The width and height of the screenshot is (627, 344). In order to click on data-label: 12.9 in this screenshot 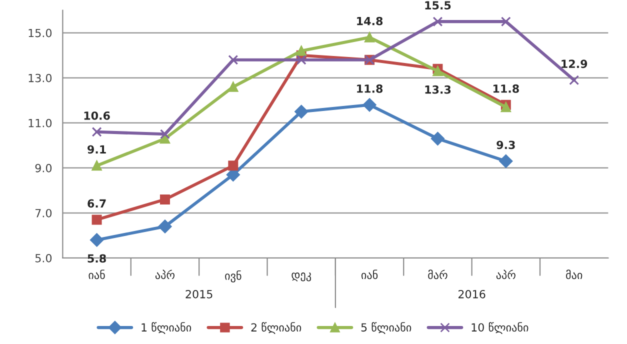, I will do `click(575, 64)`.